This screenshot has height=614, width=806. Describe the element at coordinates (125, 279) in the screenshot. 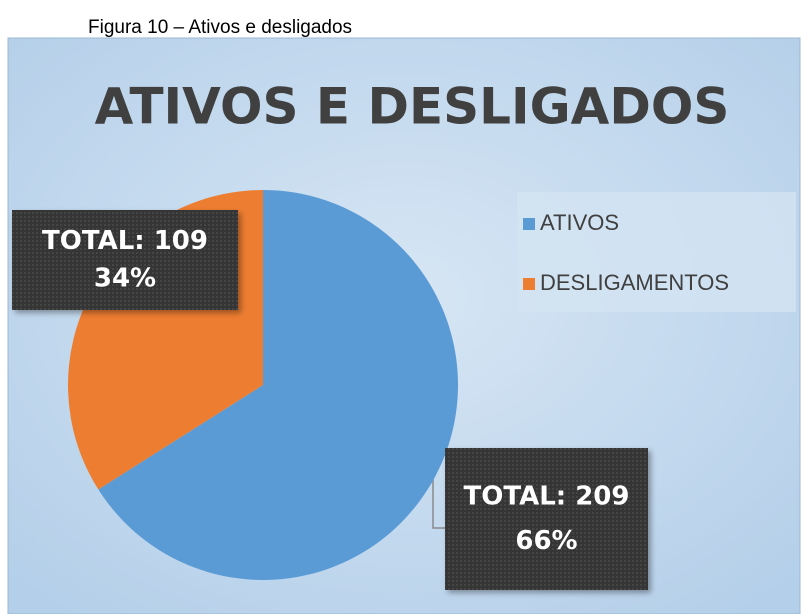

I see `data-label-percent: 34%` at that location.